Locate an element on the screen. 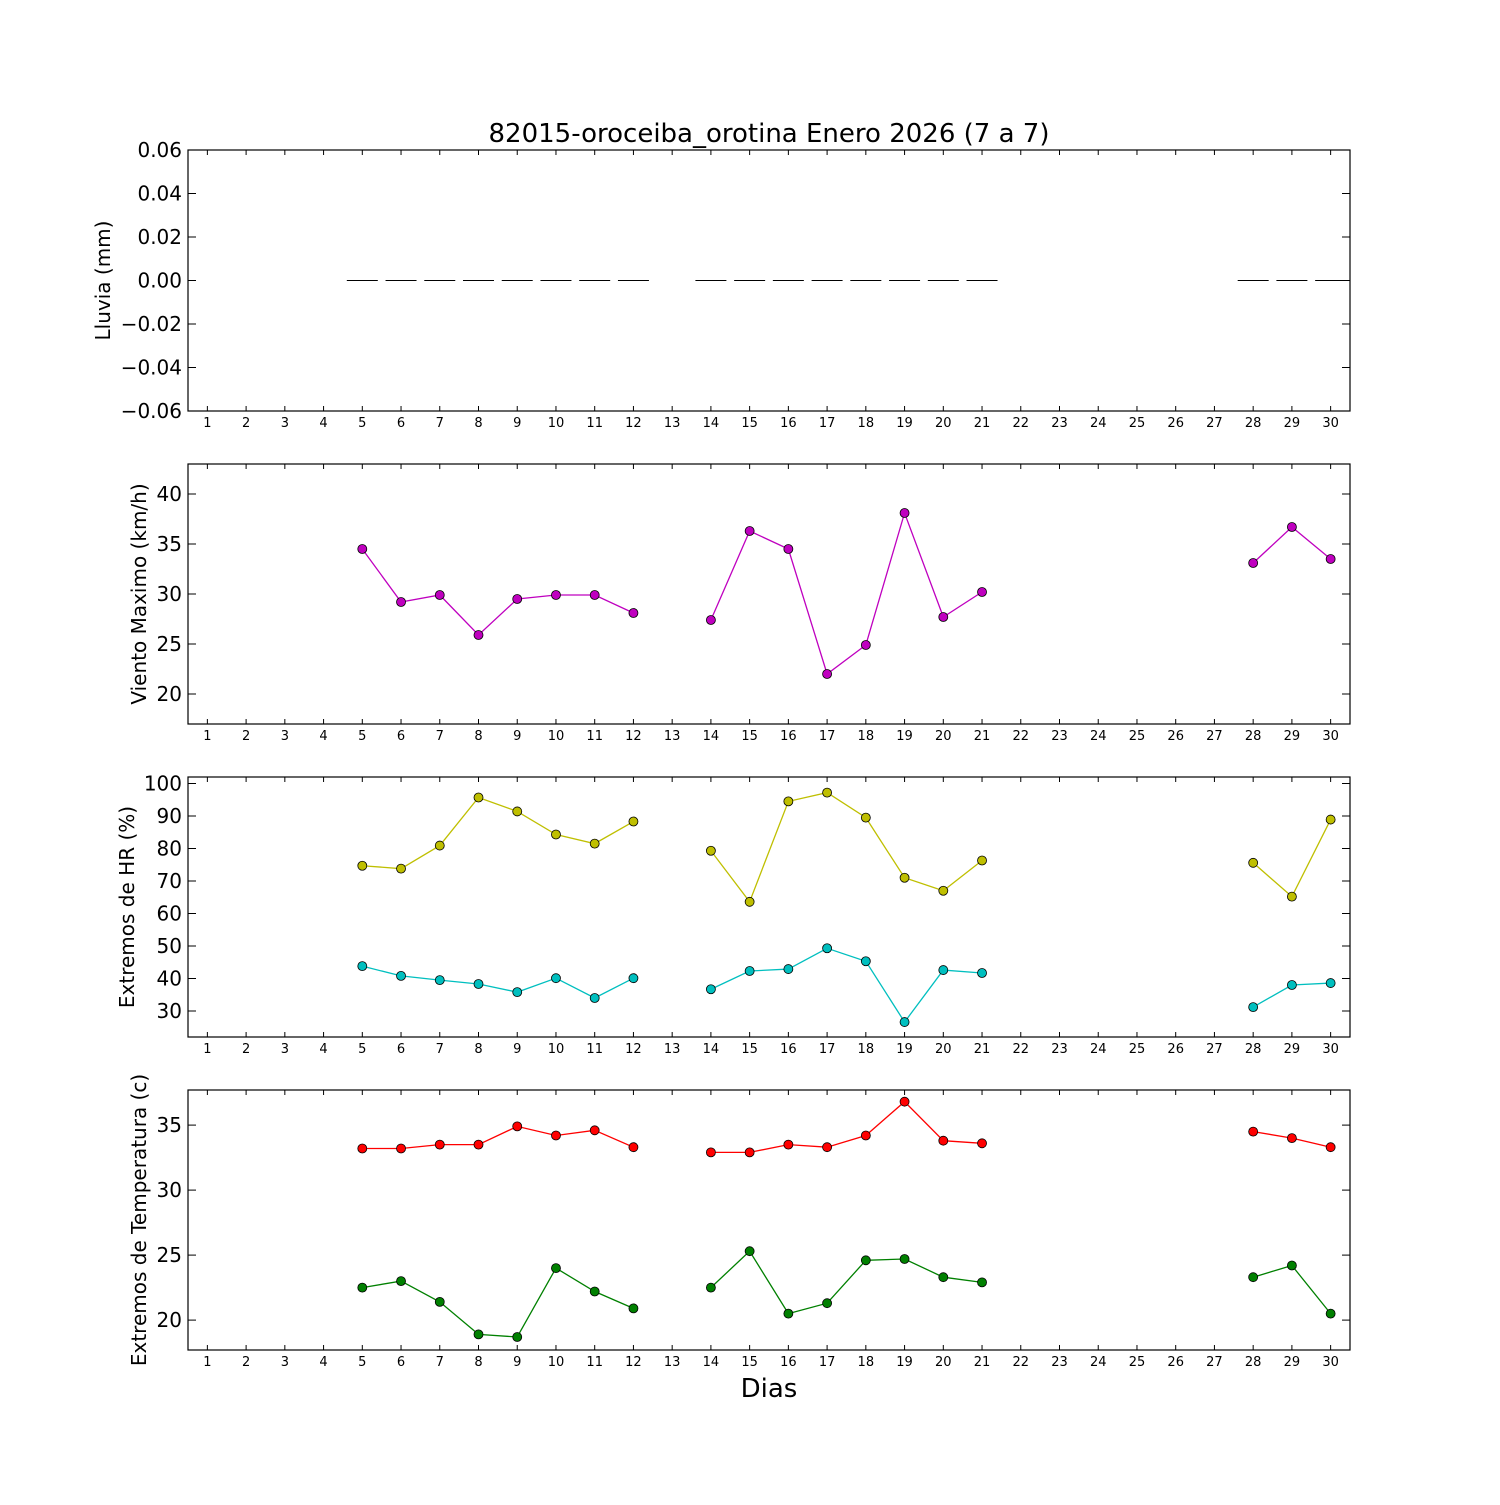 This screenshot has height=1505, width=1500. x-tick-label: 23 is located at coordinates (1059, 736).